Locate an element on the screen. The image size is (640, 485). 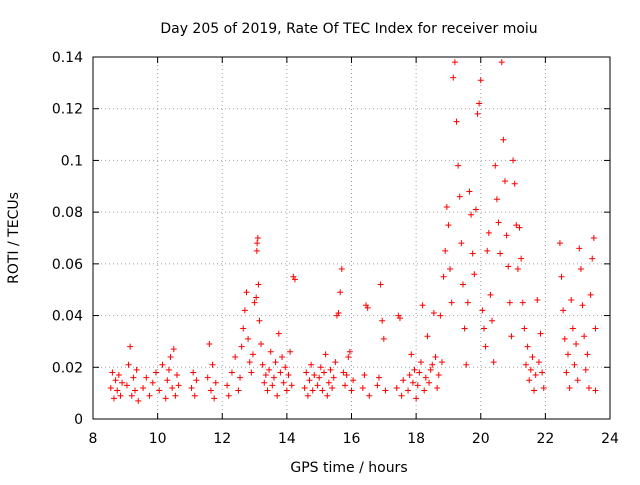
y-tick-label: 0.14 is located at coordinates (67, 58).